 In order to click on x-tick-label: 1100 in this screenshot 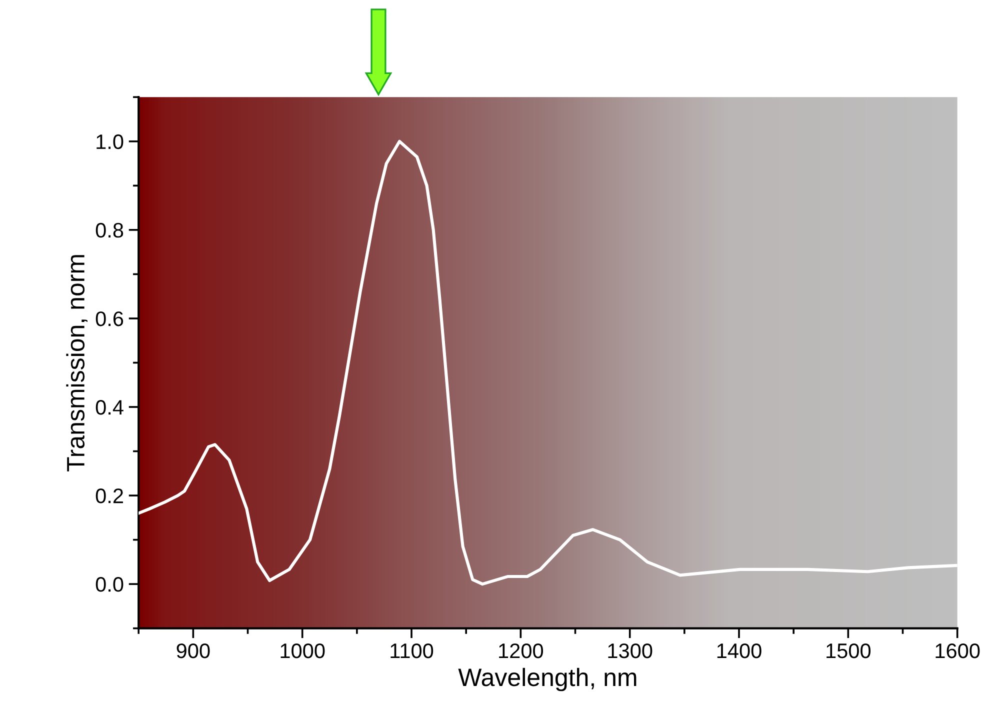, I will do `click(412, 650)`.